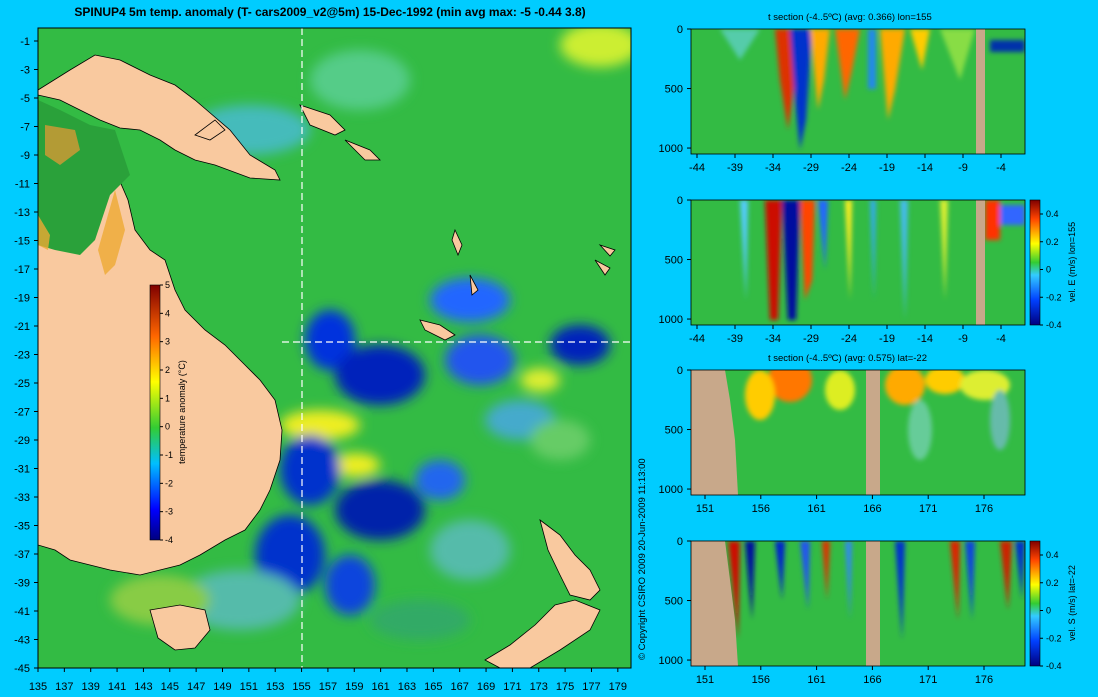 The height and width of the screenshot is (697, 1098). Describe the element at coordinates (25, 42) in the screenshot. I see `map-y-tick-label: -1` at that location.